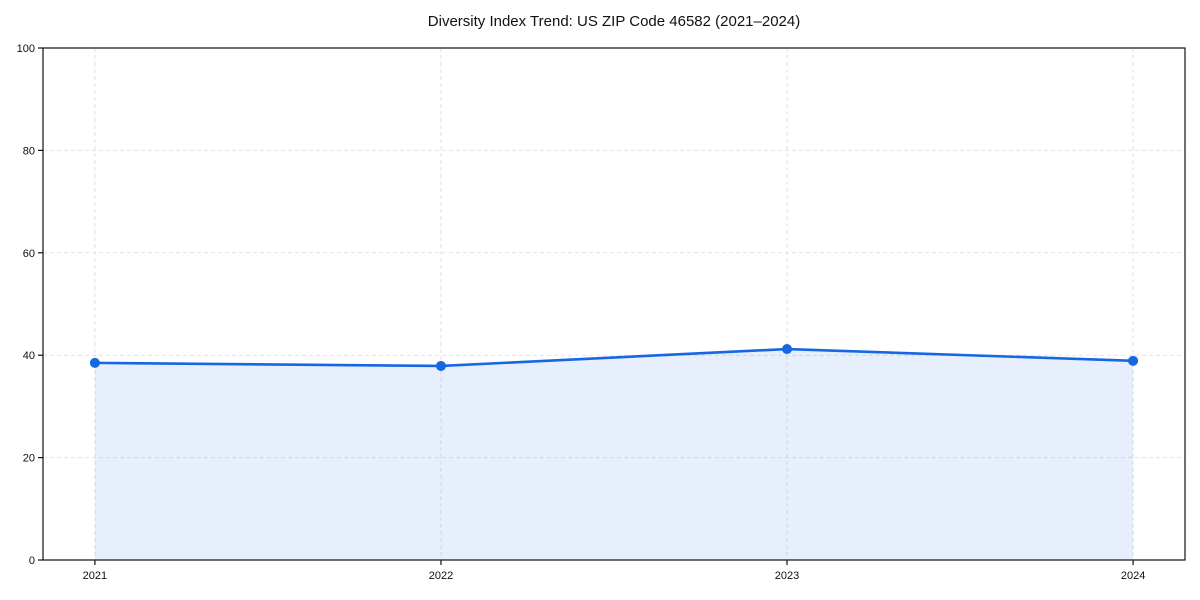 This screenshot has width=1200, height=600. What do you see at coordinates (614, 357) in the screenshot?
I see `trend-line` at bounding box center [614, 357].